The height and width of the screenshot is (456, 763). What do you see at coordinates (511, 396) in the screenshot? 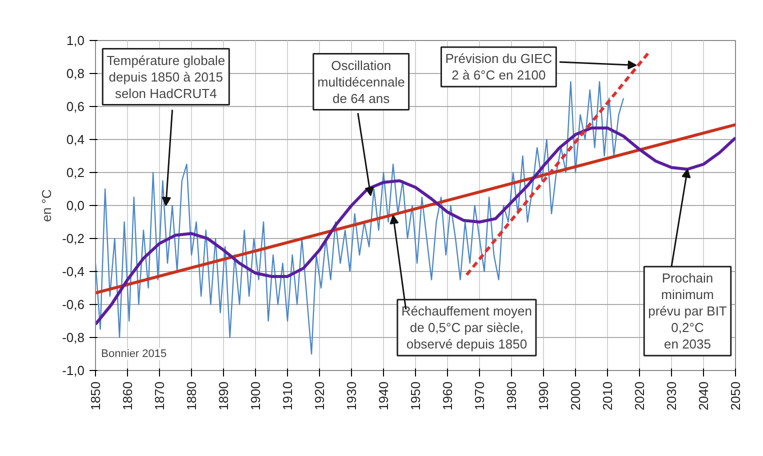
I see `x-tick-label: 1980` at bounding box center [511, 396].